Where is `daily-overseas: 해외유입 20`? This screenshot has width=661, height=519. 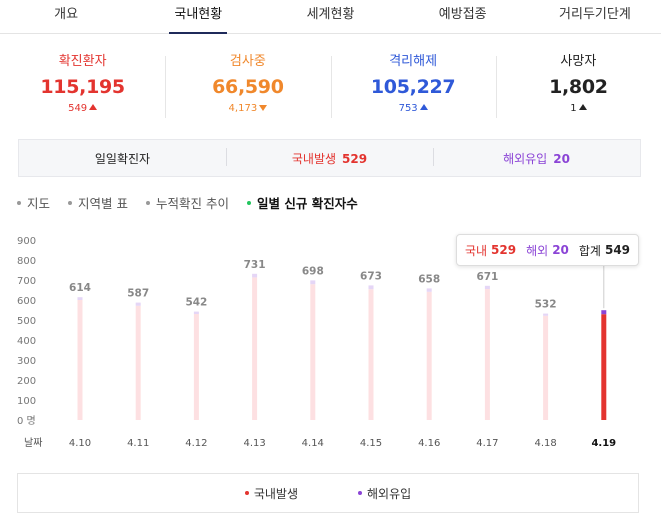 daily-overseas: 해외유입 20 is located at coordinates (536, 157).